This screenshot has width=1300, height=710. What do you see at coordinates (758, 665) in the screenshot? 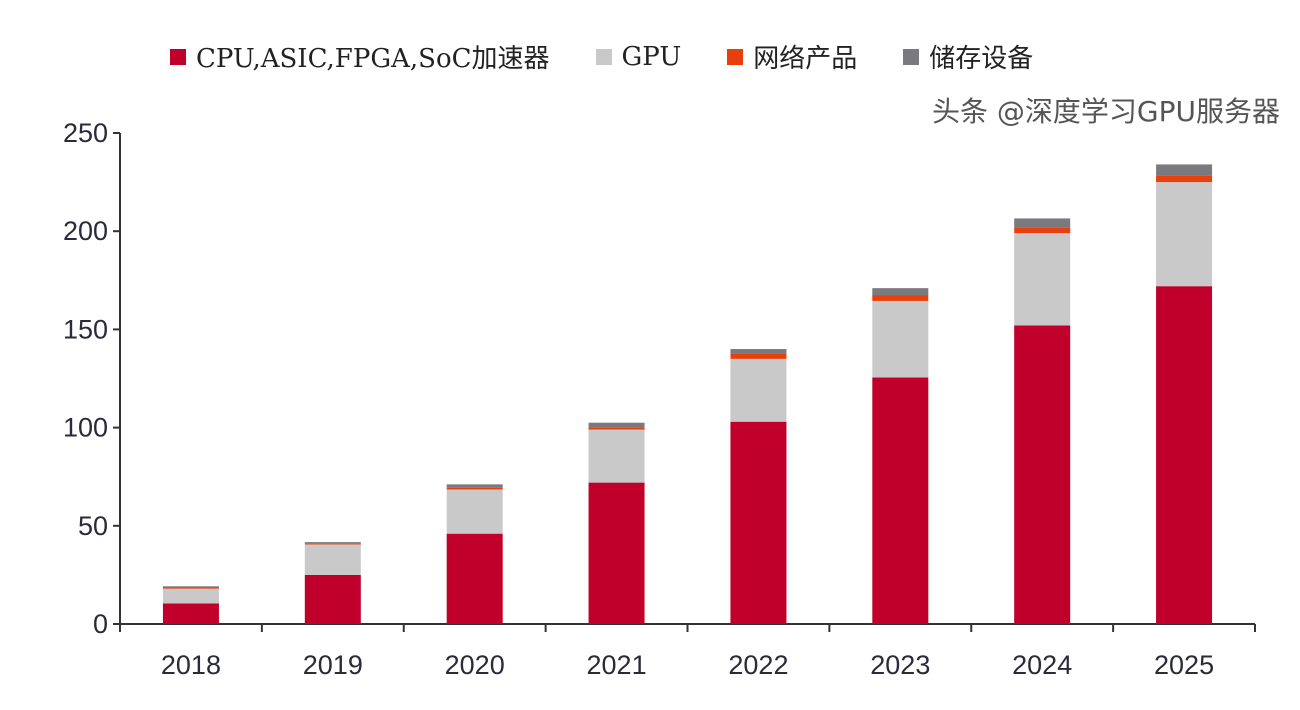
I see `x-tick-label: 2022` at bounding box center [758, 665].